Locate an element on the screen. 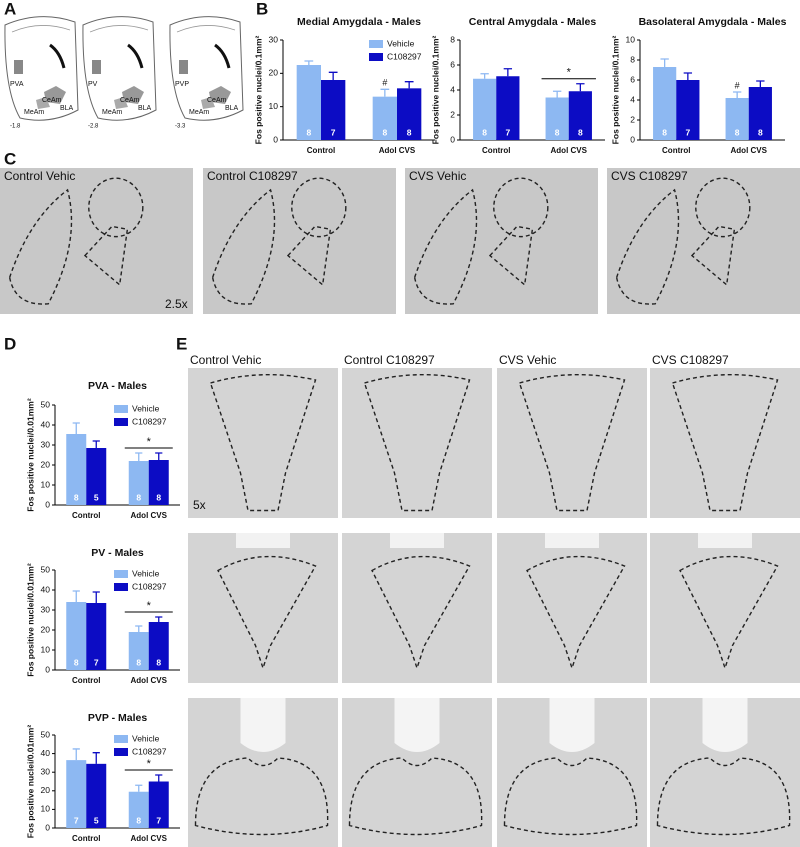 The width and height of the screenshot is (800, 847). chart-title: PVA - Males is located at coordinates (117, 386).